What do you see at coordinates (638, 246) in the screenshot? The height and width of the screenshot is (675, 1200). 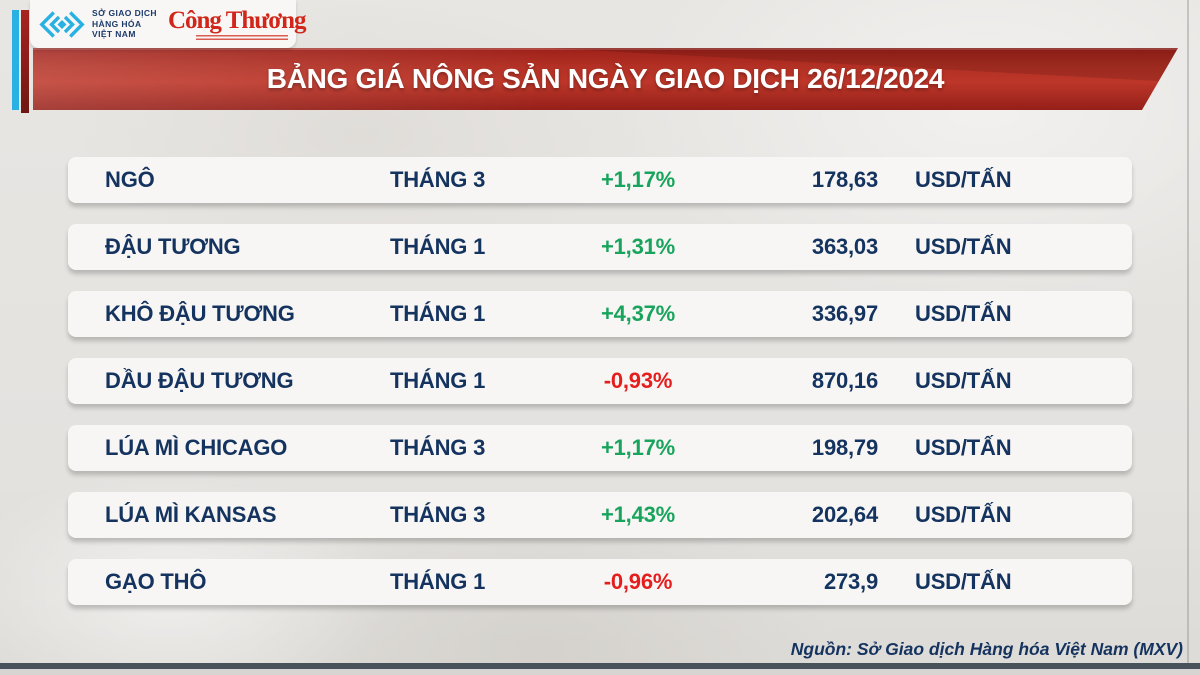 I see `change-percent: +1,31%` at bounding box center [638, 246].